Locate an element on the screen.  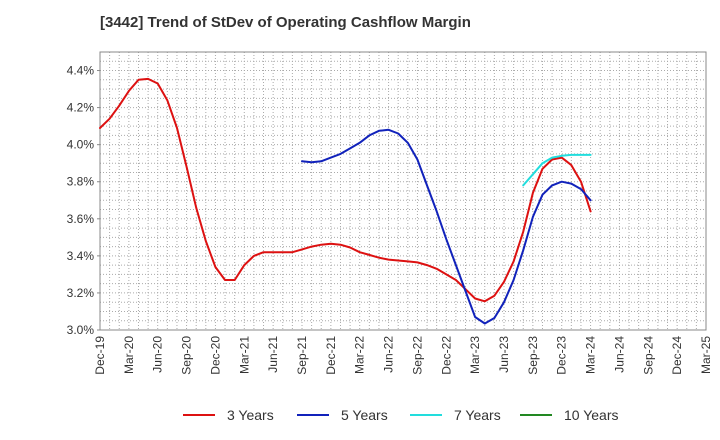
x-tick-label: Mar-25 is located at coordinates (706, 355).